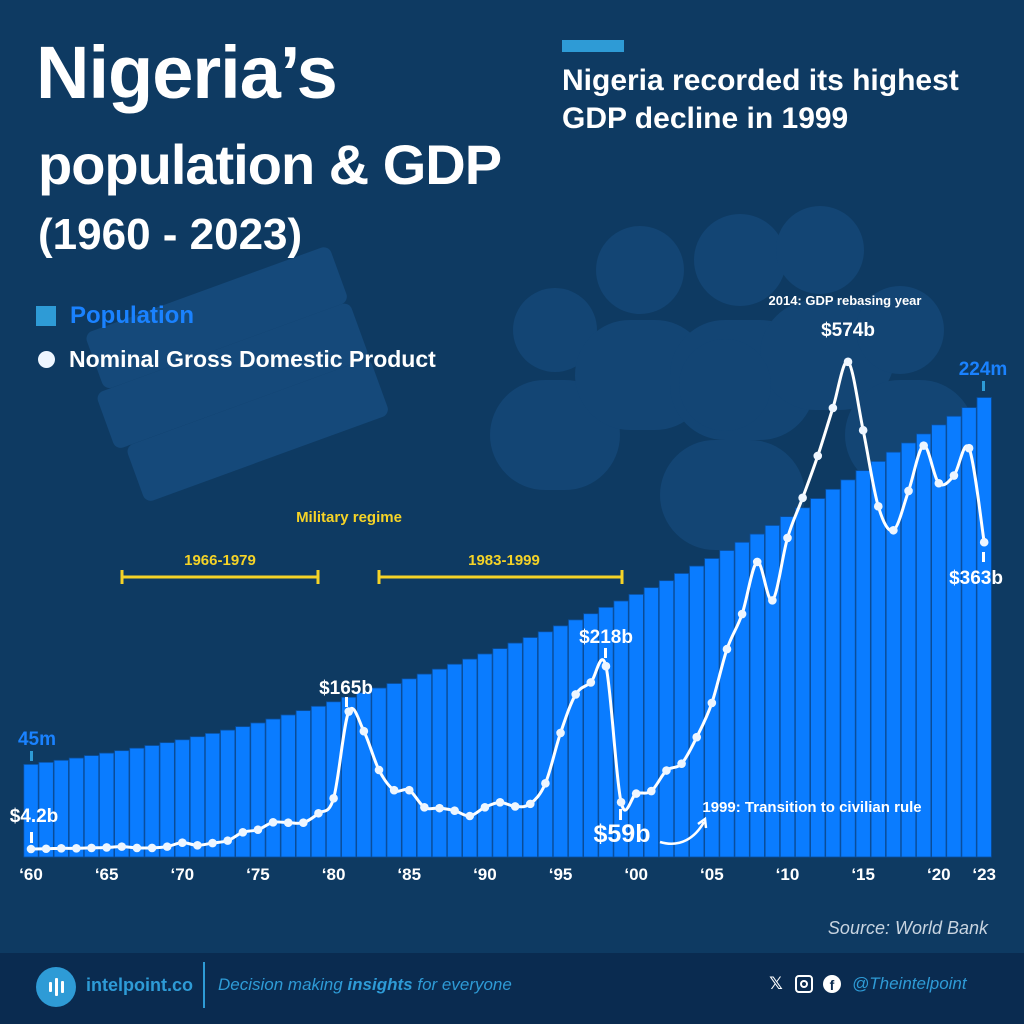 The width and height of the screenshot is (1024, 1024). I want to click on population-bar-2003, so click(681, 715).